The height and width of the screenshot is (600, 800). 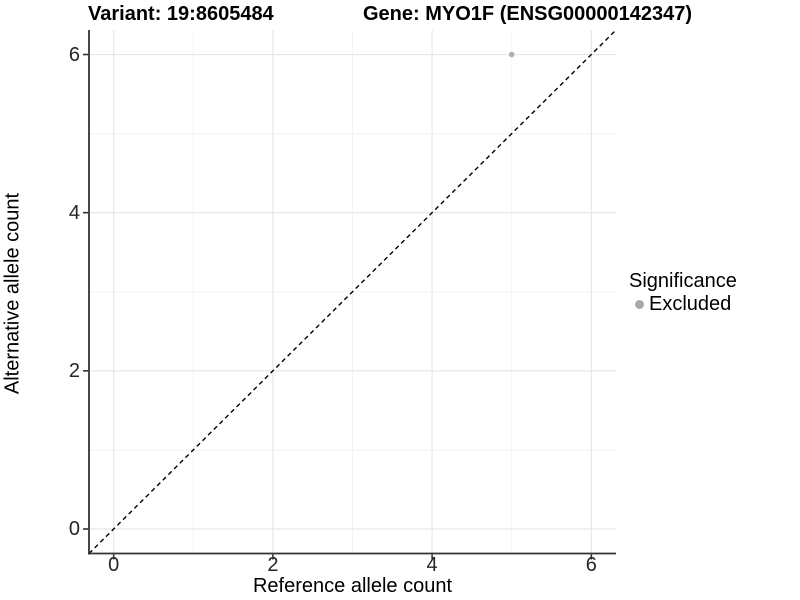 What do you see at coordinates (74, 370) in the screenshot?
I see `y-tick-label: 2` at bounding box center [74, 370].